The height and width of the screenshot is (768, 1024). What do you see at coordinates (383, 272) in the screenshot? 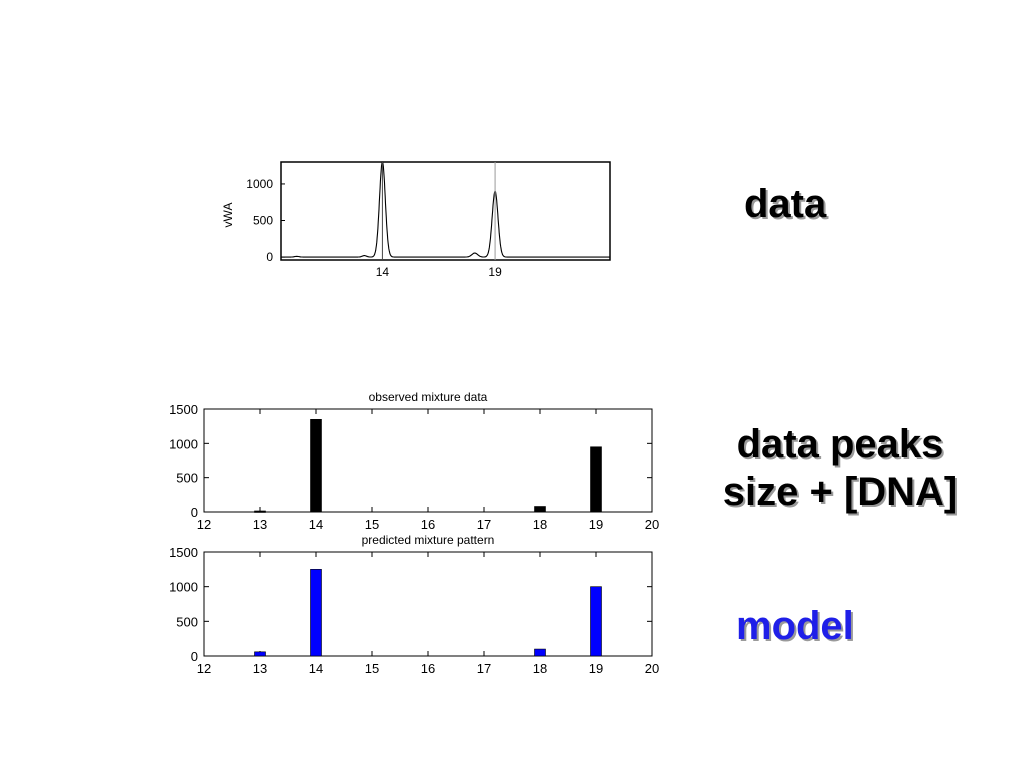
I see `trace-xtick-label: 14` at bounding box center [383, 272].